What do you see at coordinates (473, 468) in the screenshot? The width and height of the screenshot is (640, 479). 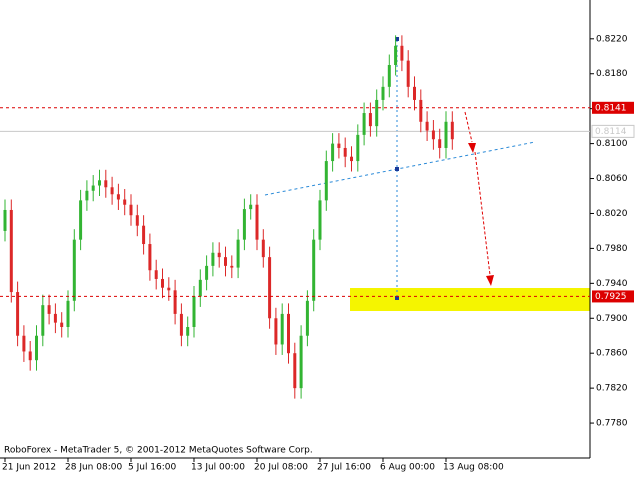 I see `x-tick-label: 13 Aug 08:00` at bounding box center [473, 468].